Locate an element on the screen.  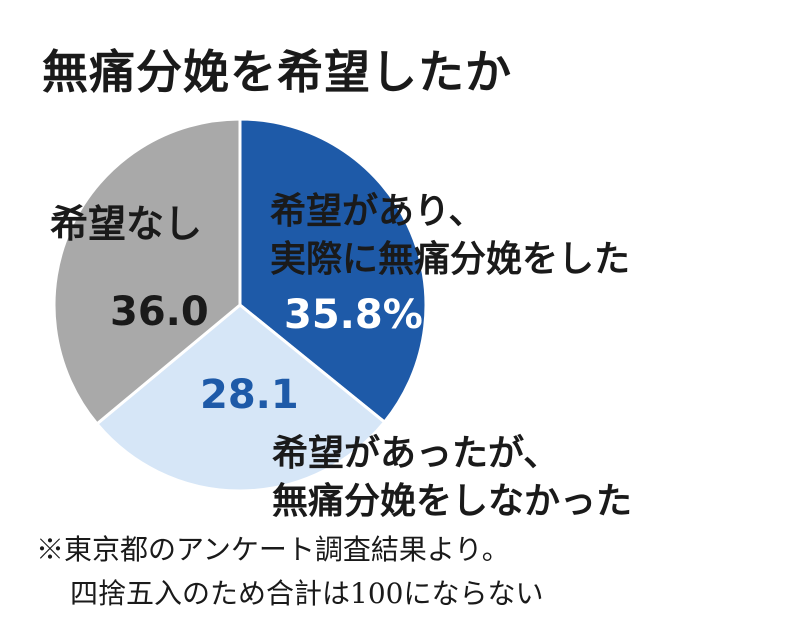
pie-slice-wanted-not-had is located at coordinates (240, 398).